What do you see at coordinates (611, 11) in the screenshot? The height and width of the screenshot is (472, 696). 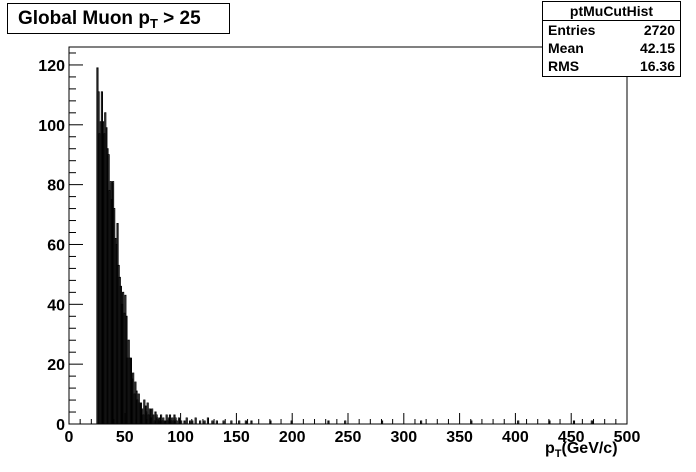 I see `stats-name: ptMuCutHist` at bounding box center [611, 11].